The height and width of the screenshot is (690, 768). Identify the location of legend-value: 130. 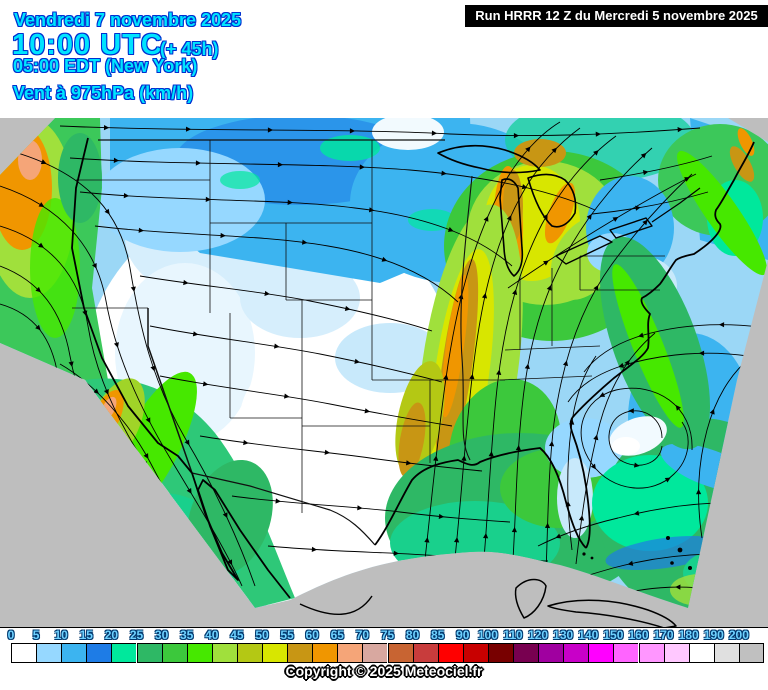
(563, 635).